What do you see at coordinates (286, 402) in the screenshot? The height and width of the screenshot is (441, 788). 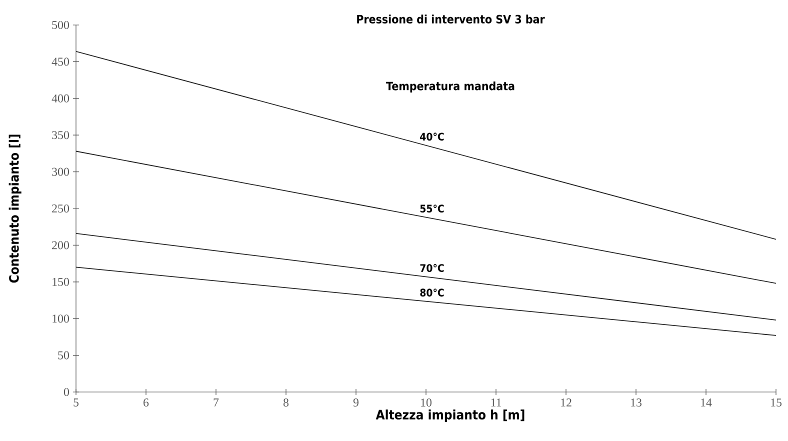 I see `x-tick-label: 8` at bounding box center [286, 402].